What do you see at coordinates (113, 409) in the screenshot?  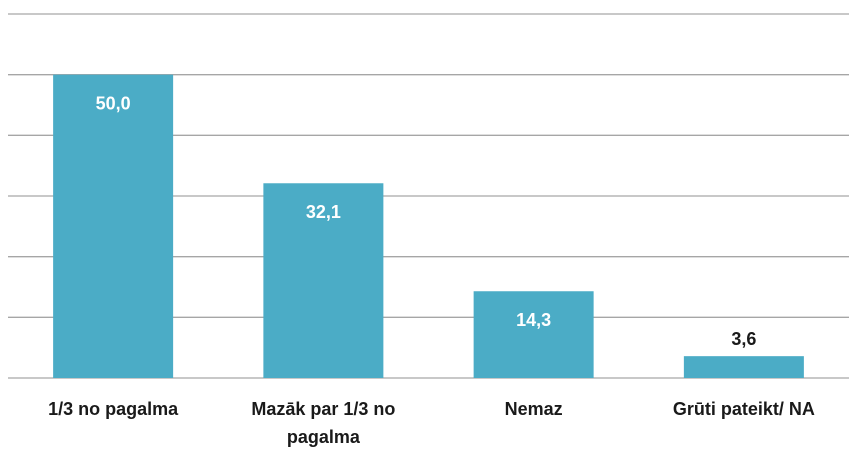 I see `x-tick-label: 1/3 no pagalma` at bounding box center [113, 409].